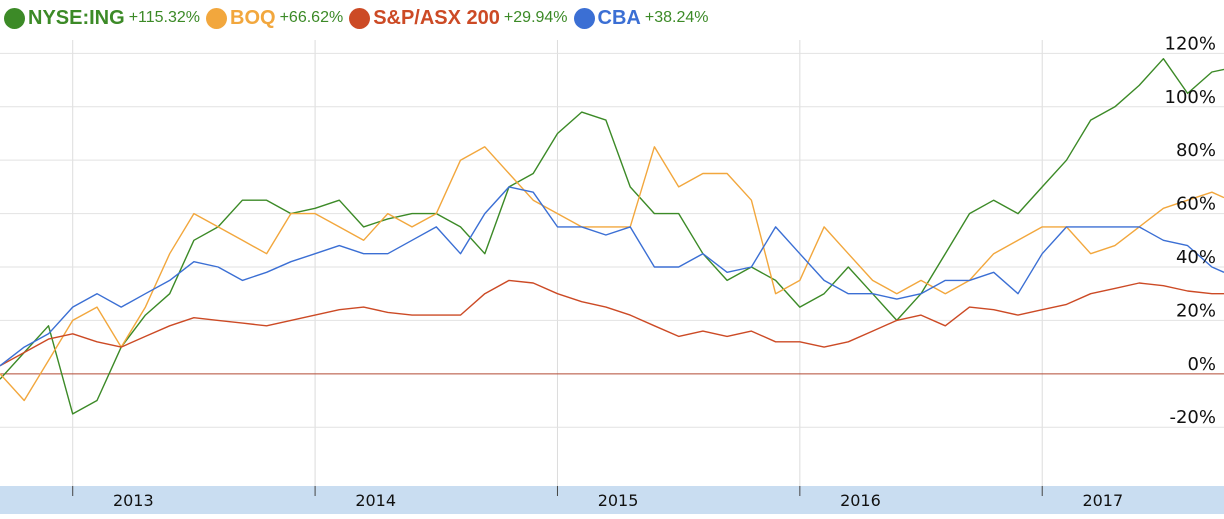 This screenshot has width=1224, height=519. I want to click on legend-series-change: +29.94%, so click(535, 17).